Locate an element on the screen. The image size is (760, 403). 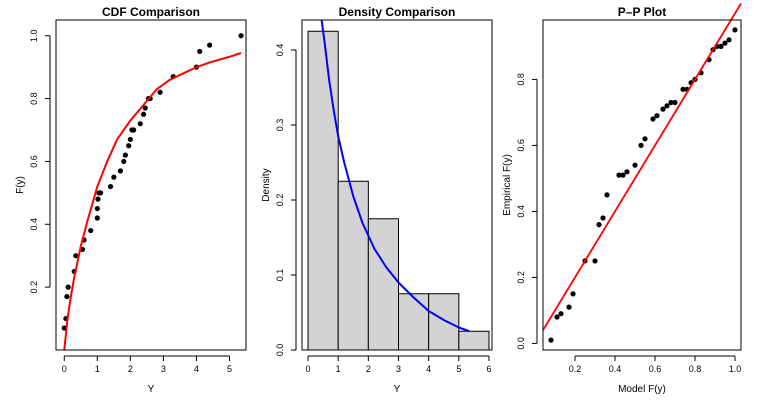
y-tick-label: 1.0 is located at coordinates (34, 35).